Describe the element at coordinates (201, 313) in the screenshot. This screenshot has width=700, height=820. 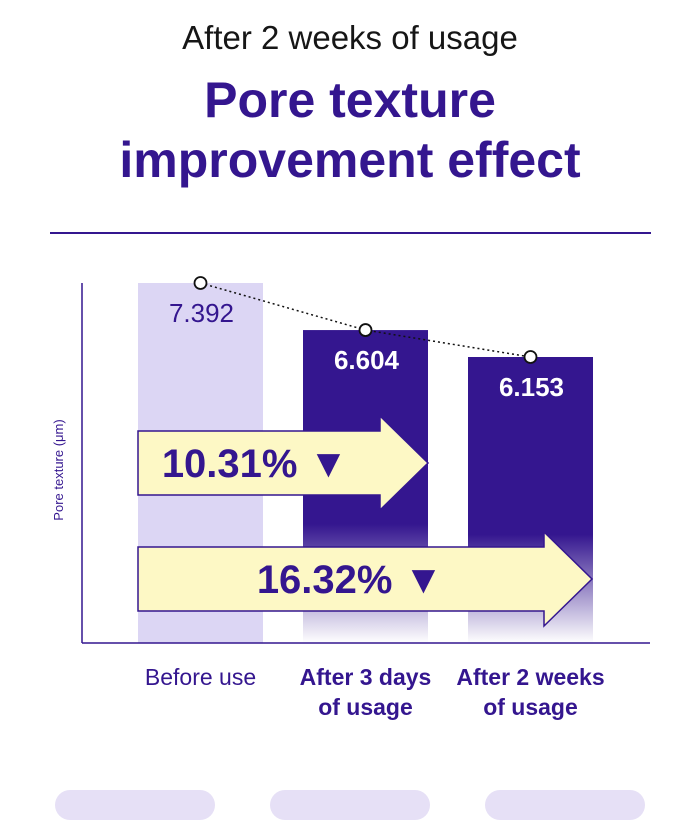
I see `value-label-1: 7.392` at that location.